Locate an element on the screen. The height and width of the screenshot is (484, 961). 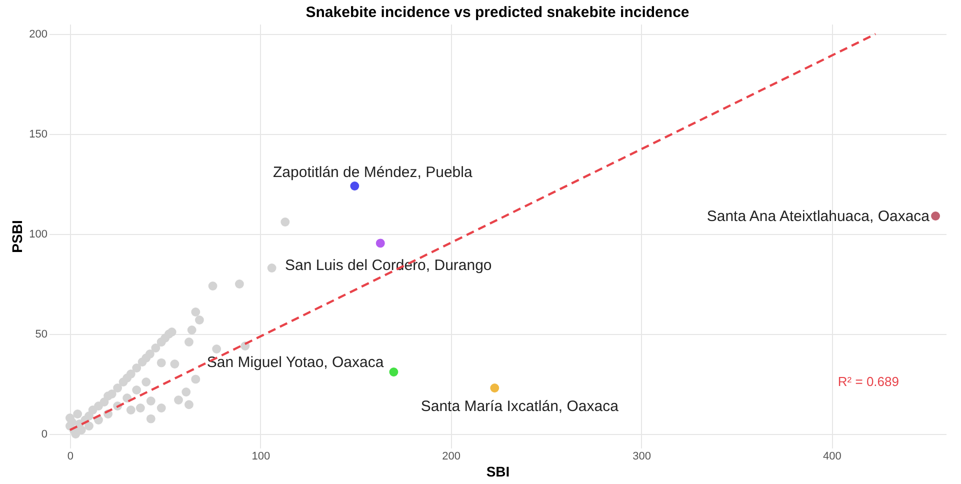
x-tick-label: 100 is located at coordinates (261, 456).